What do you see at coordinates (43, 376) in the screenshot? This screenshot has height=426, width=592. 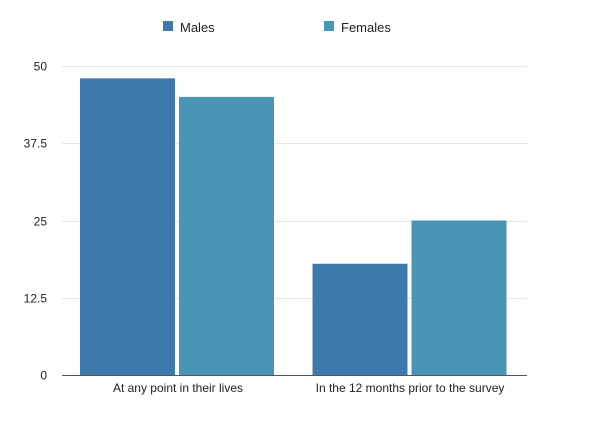 I see `y-tick-label: 0` at bounding box center [43, 376].